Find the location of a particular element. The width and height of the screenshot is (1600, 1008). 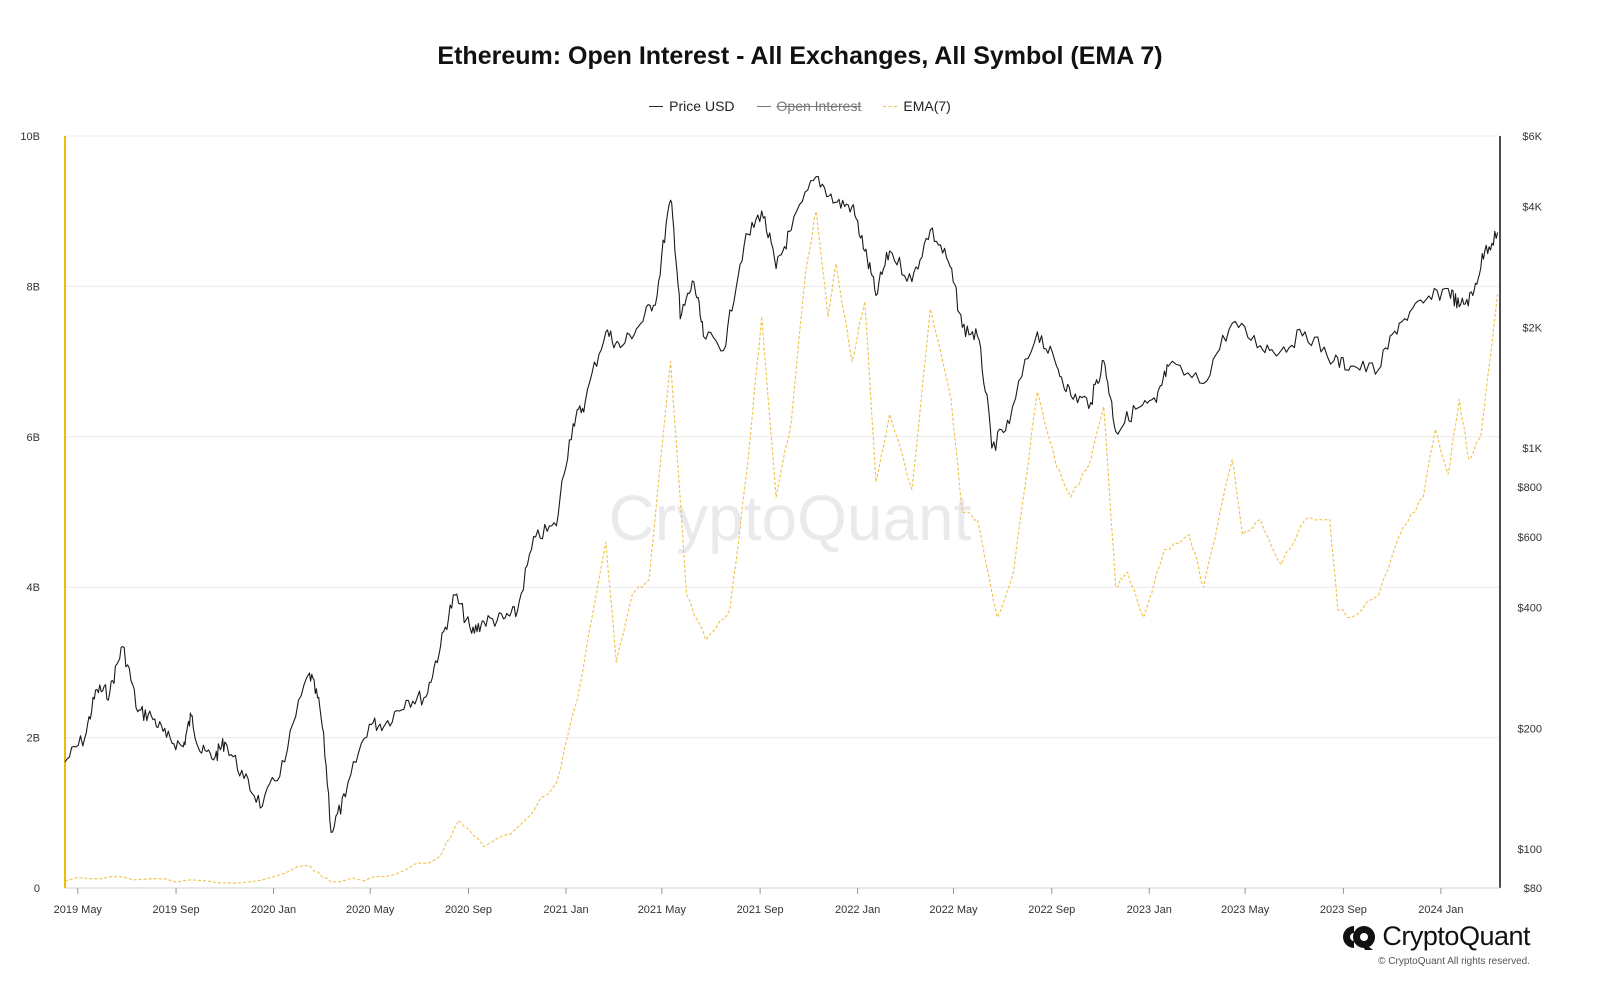

legend-item-ema: EMA(7) is located at coordinates (917, 106).